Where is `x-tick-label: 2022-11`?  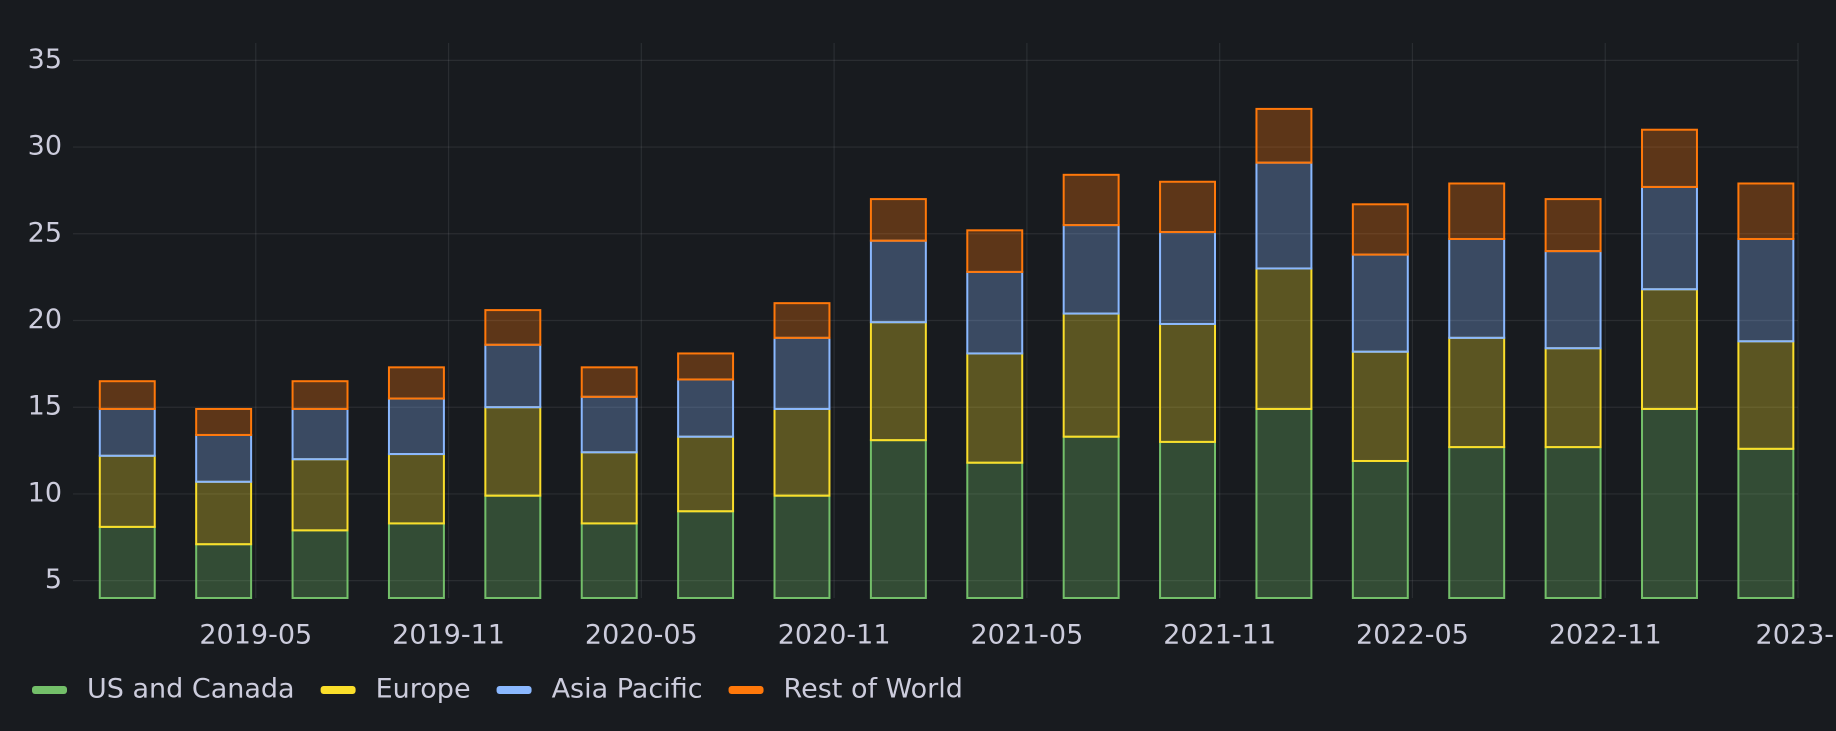
x-tick-label: 2022-11 is located at coordinates (1605, 635).